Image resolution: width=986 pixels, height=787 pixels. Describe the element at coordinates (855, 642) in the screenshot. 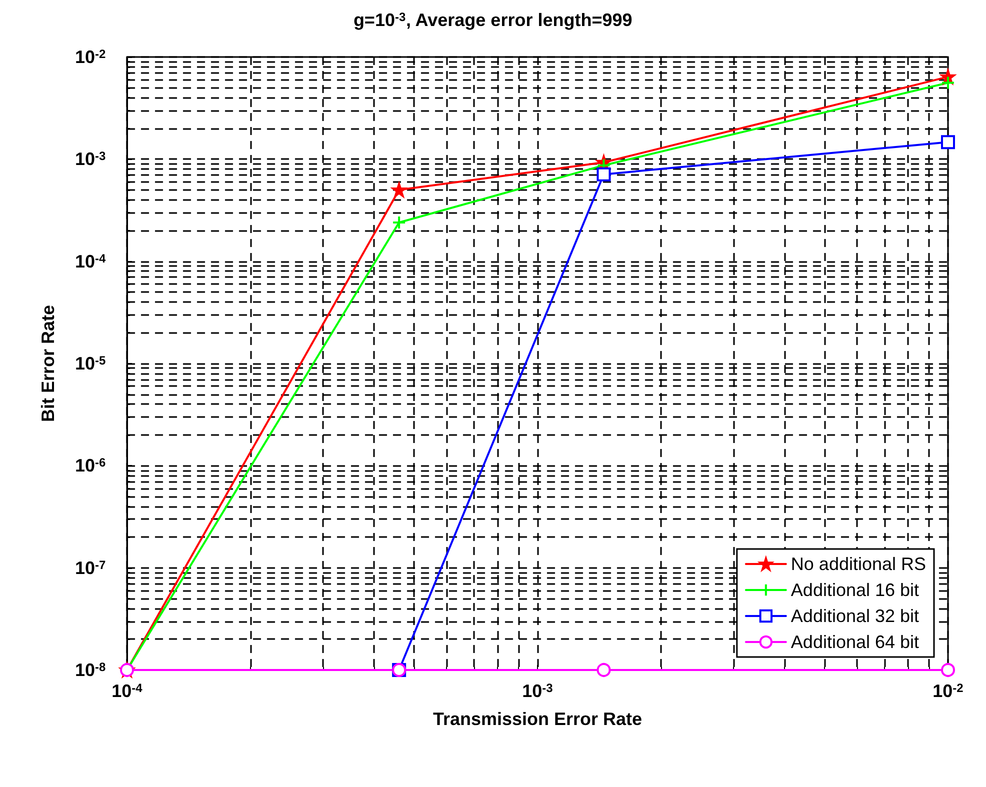

I see `legend-label: Additional 64 bit` at that location.